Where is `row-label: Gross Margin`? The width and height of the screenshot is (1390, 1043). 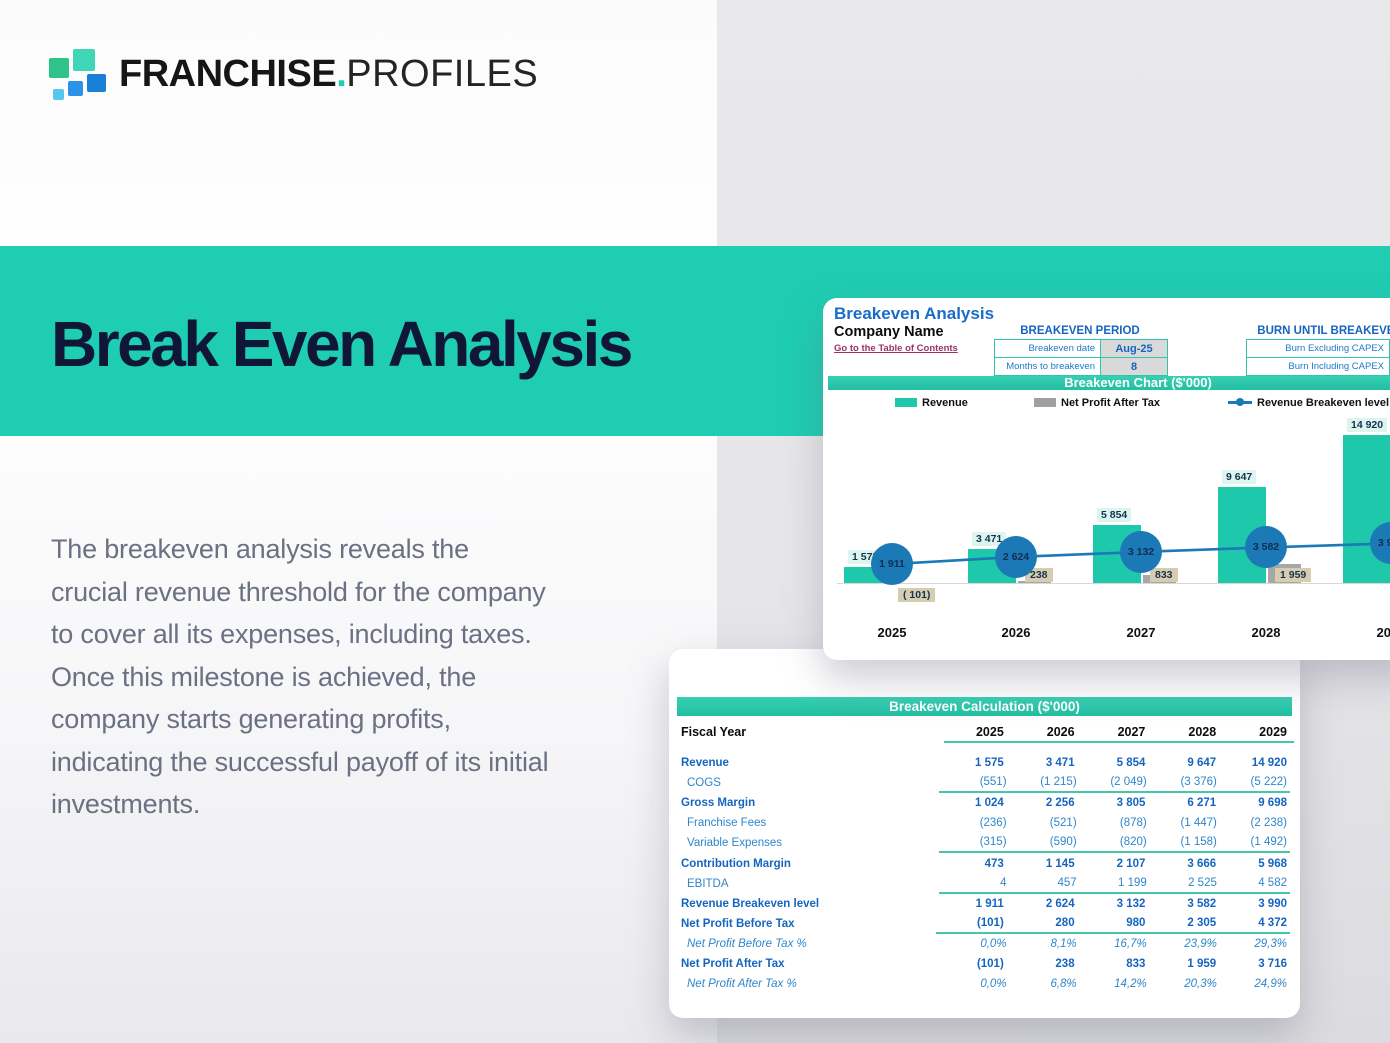
row-label: Gross Margin is located at coordinates (718, 803).